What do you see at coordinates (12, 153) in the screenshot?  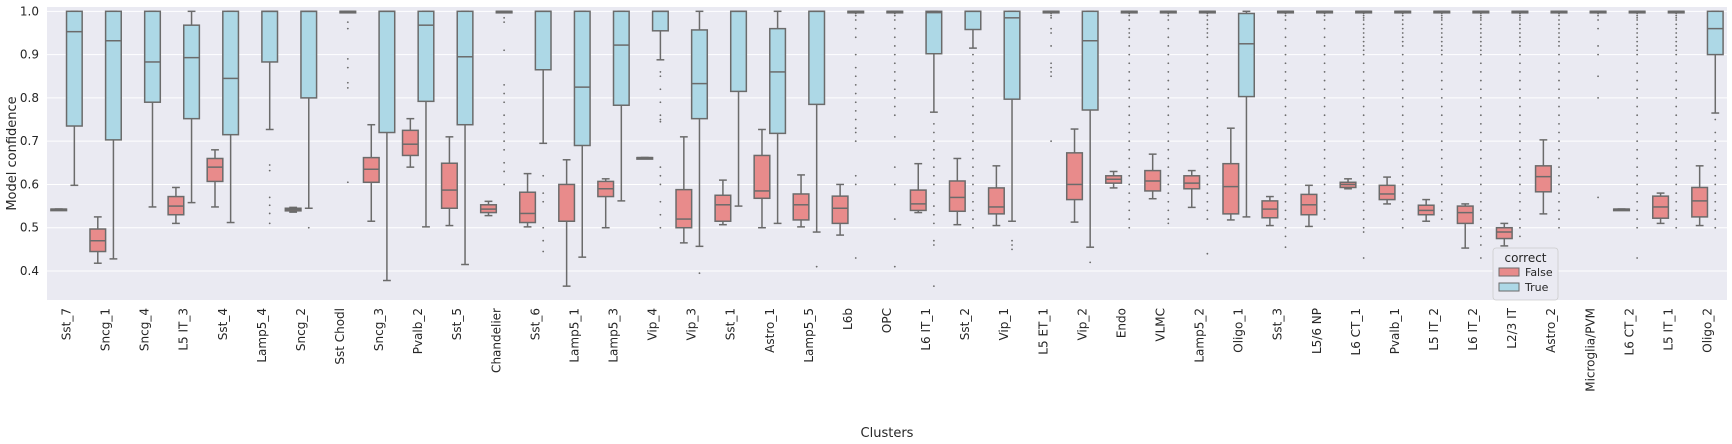 I see `y-axis-label: Model confidence` at bounding box center [12, 153].